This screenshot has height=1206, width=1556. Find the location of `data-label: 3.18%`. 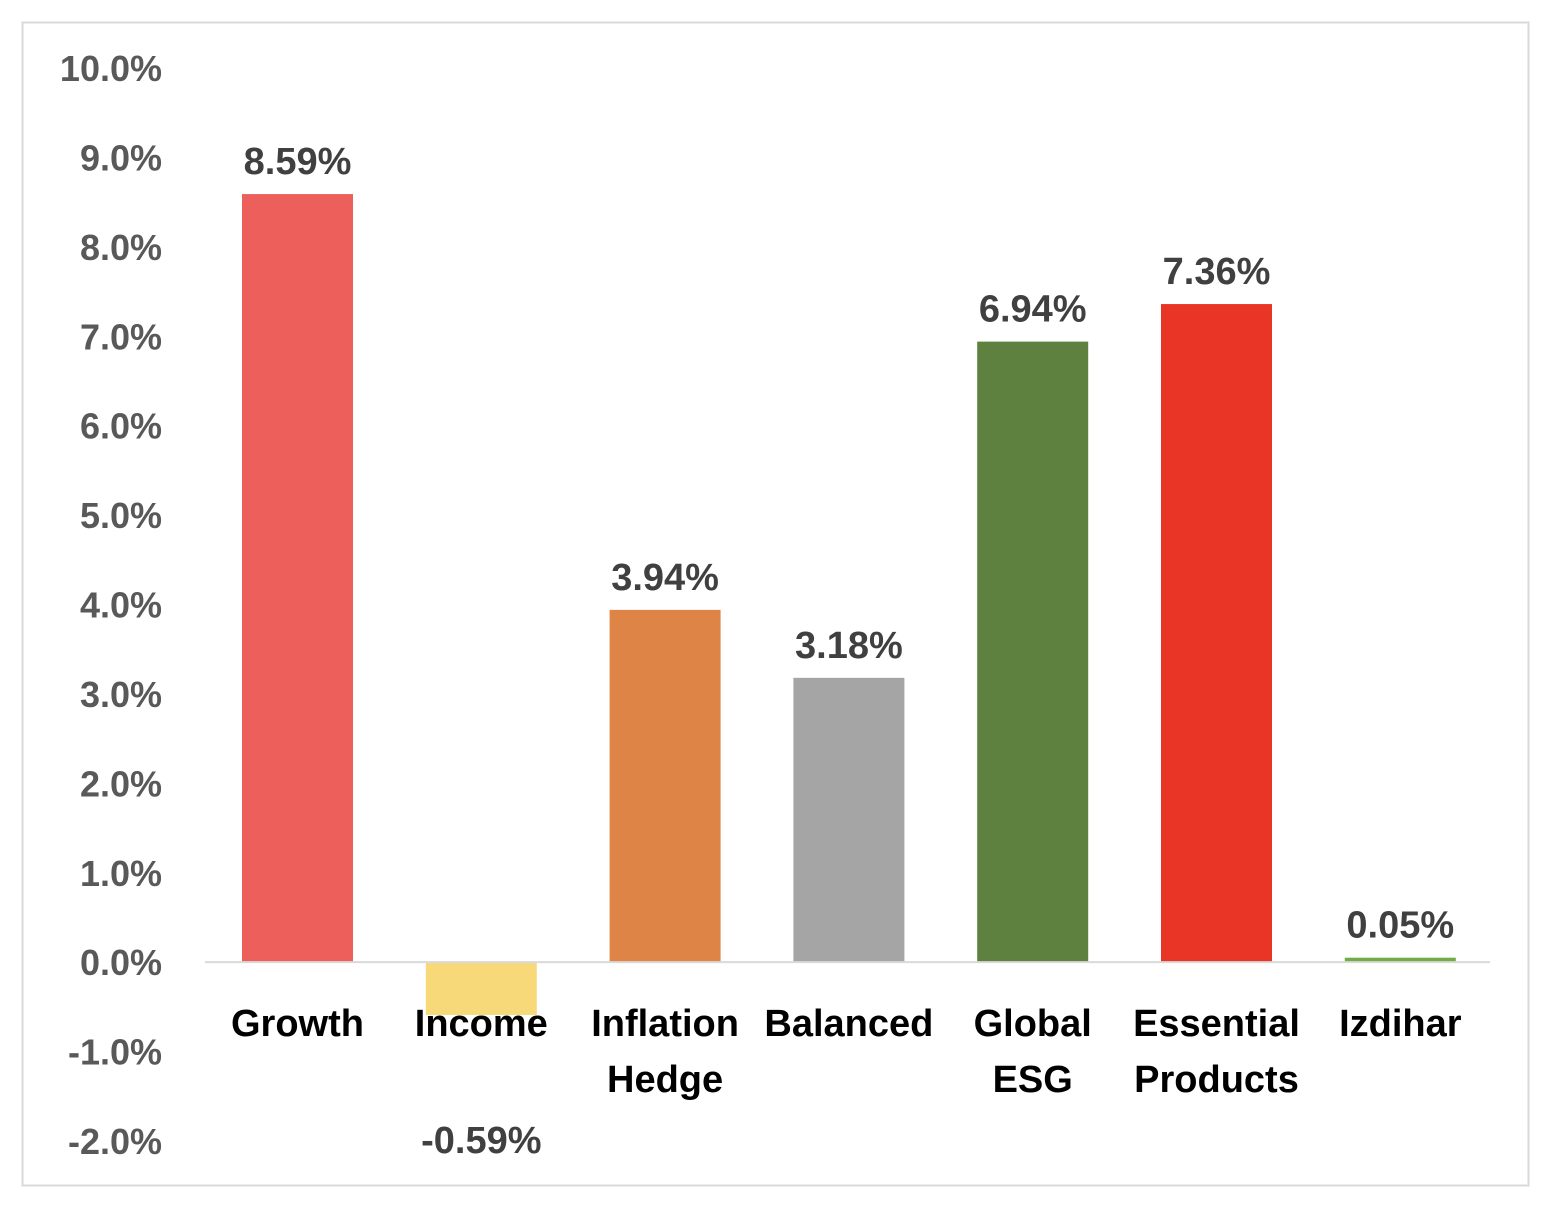

data-label: 3.18% is located at coordinates (849, 646).